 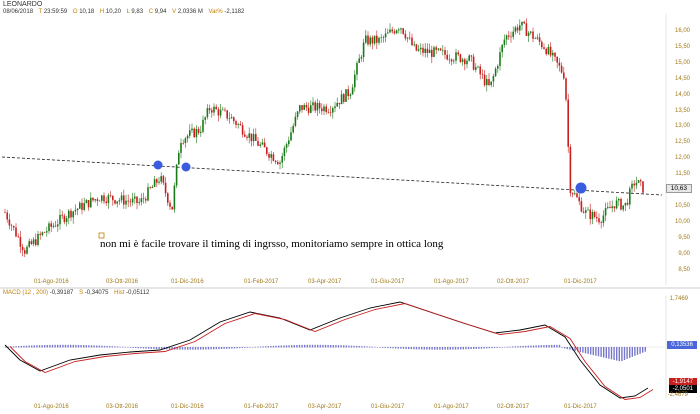 What do you see at coordinates (682, 158) in the screenshot?
I see `price-tick: 12,00` at bounding box center [682, 158].